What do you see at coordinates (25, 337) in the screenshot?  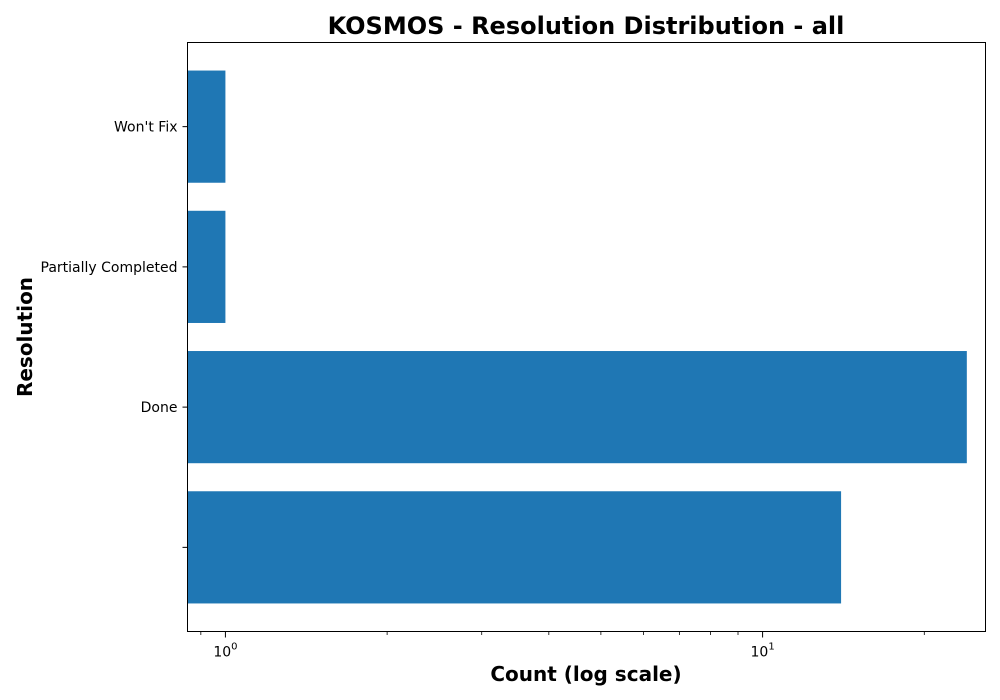 I see `y-axis-label: Resolution` at bounding box center [25, 337].